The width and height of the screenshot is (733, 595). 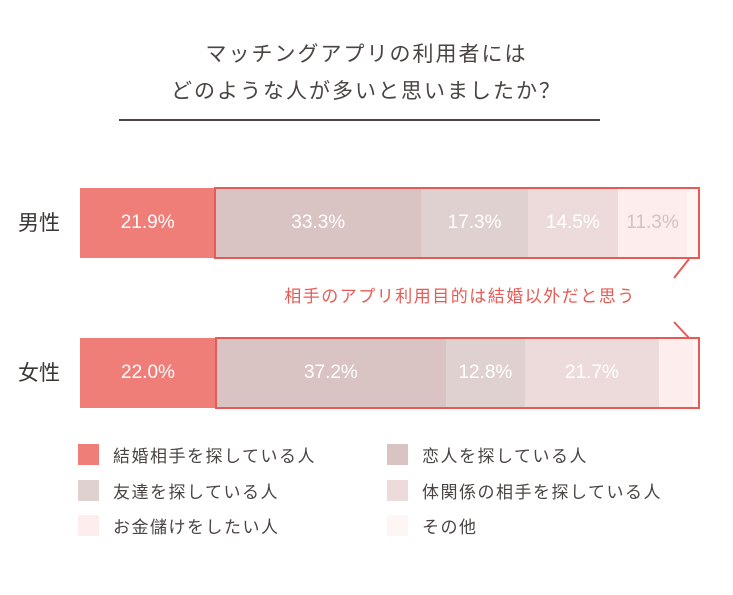 I want to click on bar-segment-marriage: 21.9%, so click(x=148, y=223).